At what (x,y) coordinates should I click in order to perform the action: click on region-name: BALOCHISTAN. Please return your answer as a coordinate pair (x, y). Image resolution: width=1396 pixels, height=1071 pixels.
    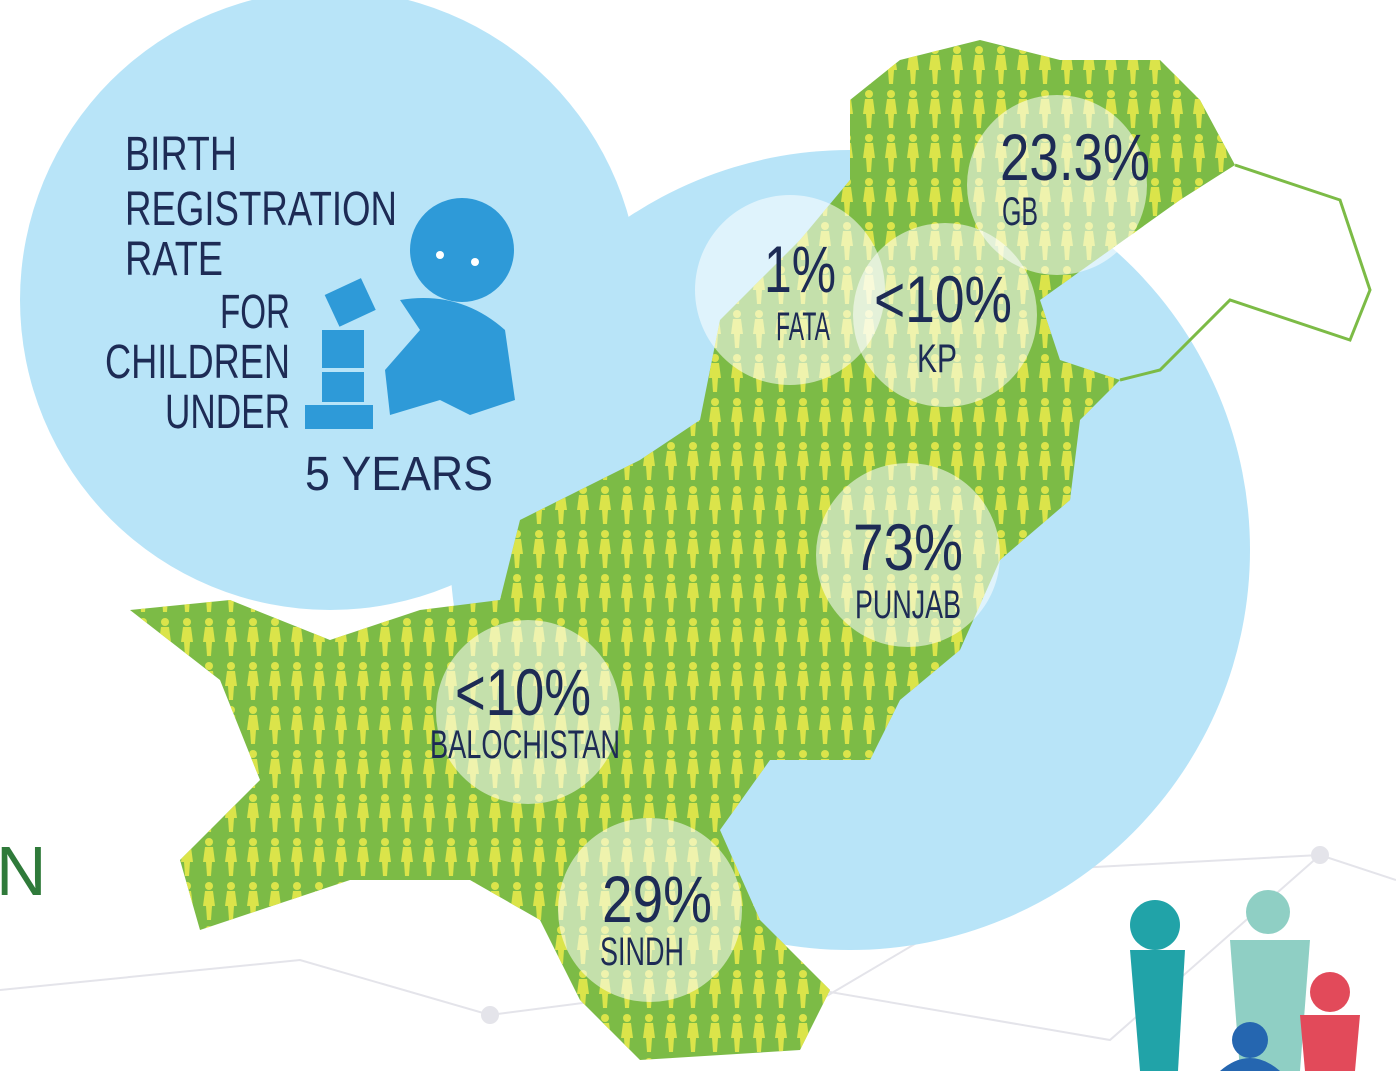
    Looking at the image, I should click on (525, 745).